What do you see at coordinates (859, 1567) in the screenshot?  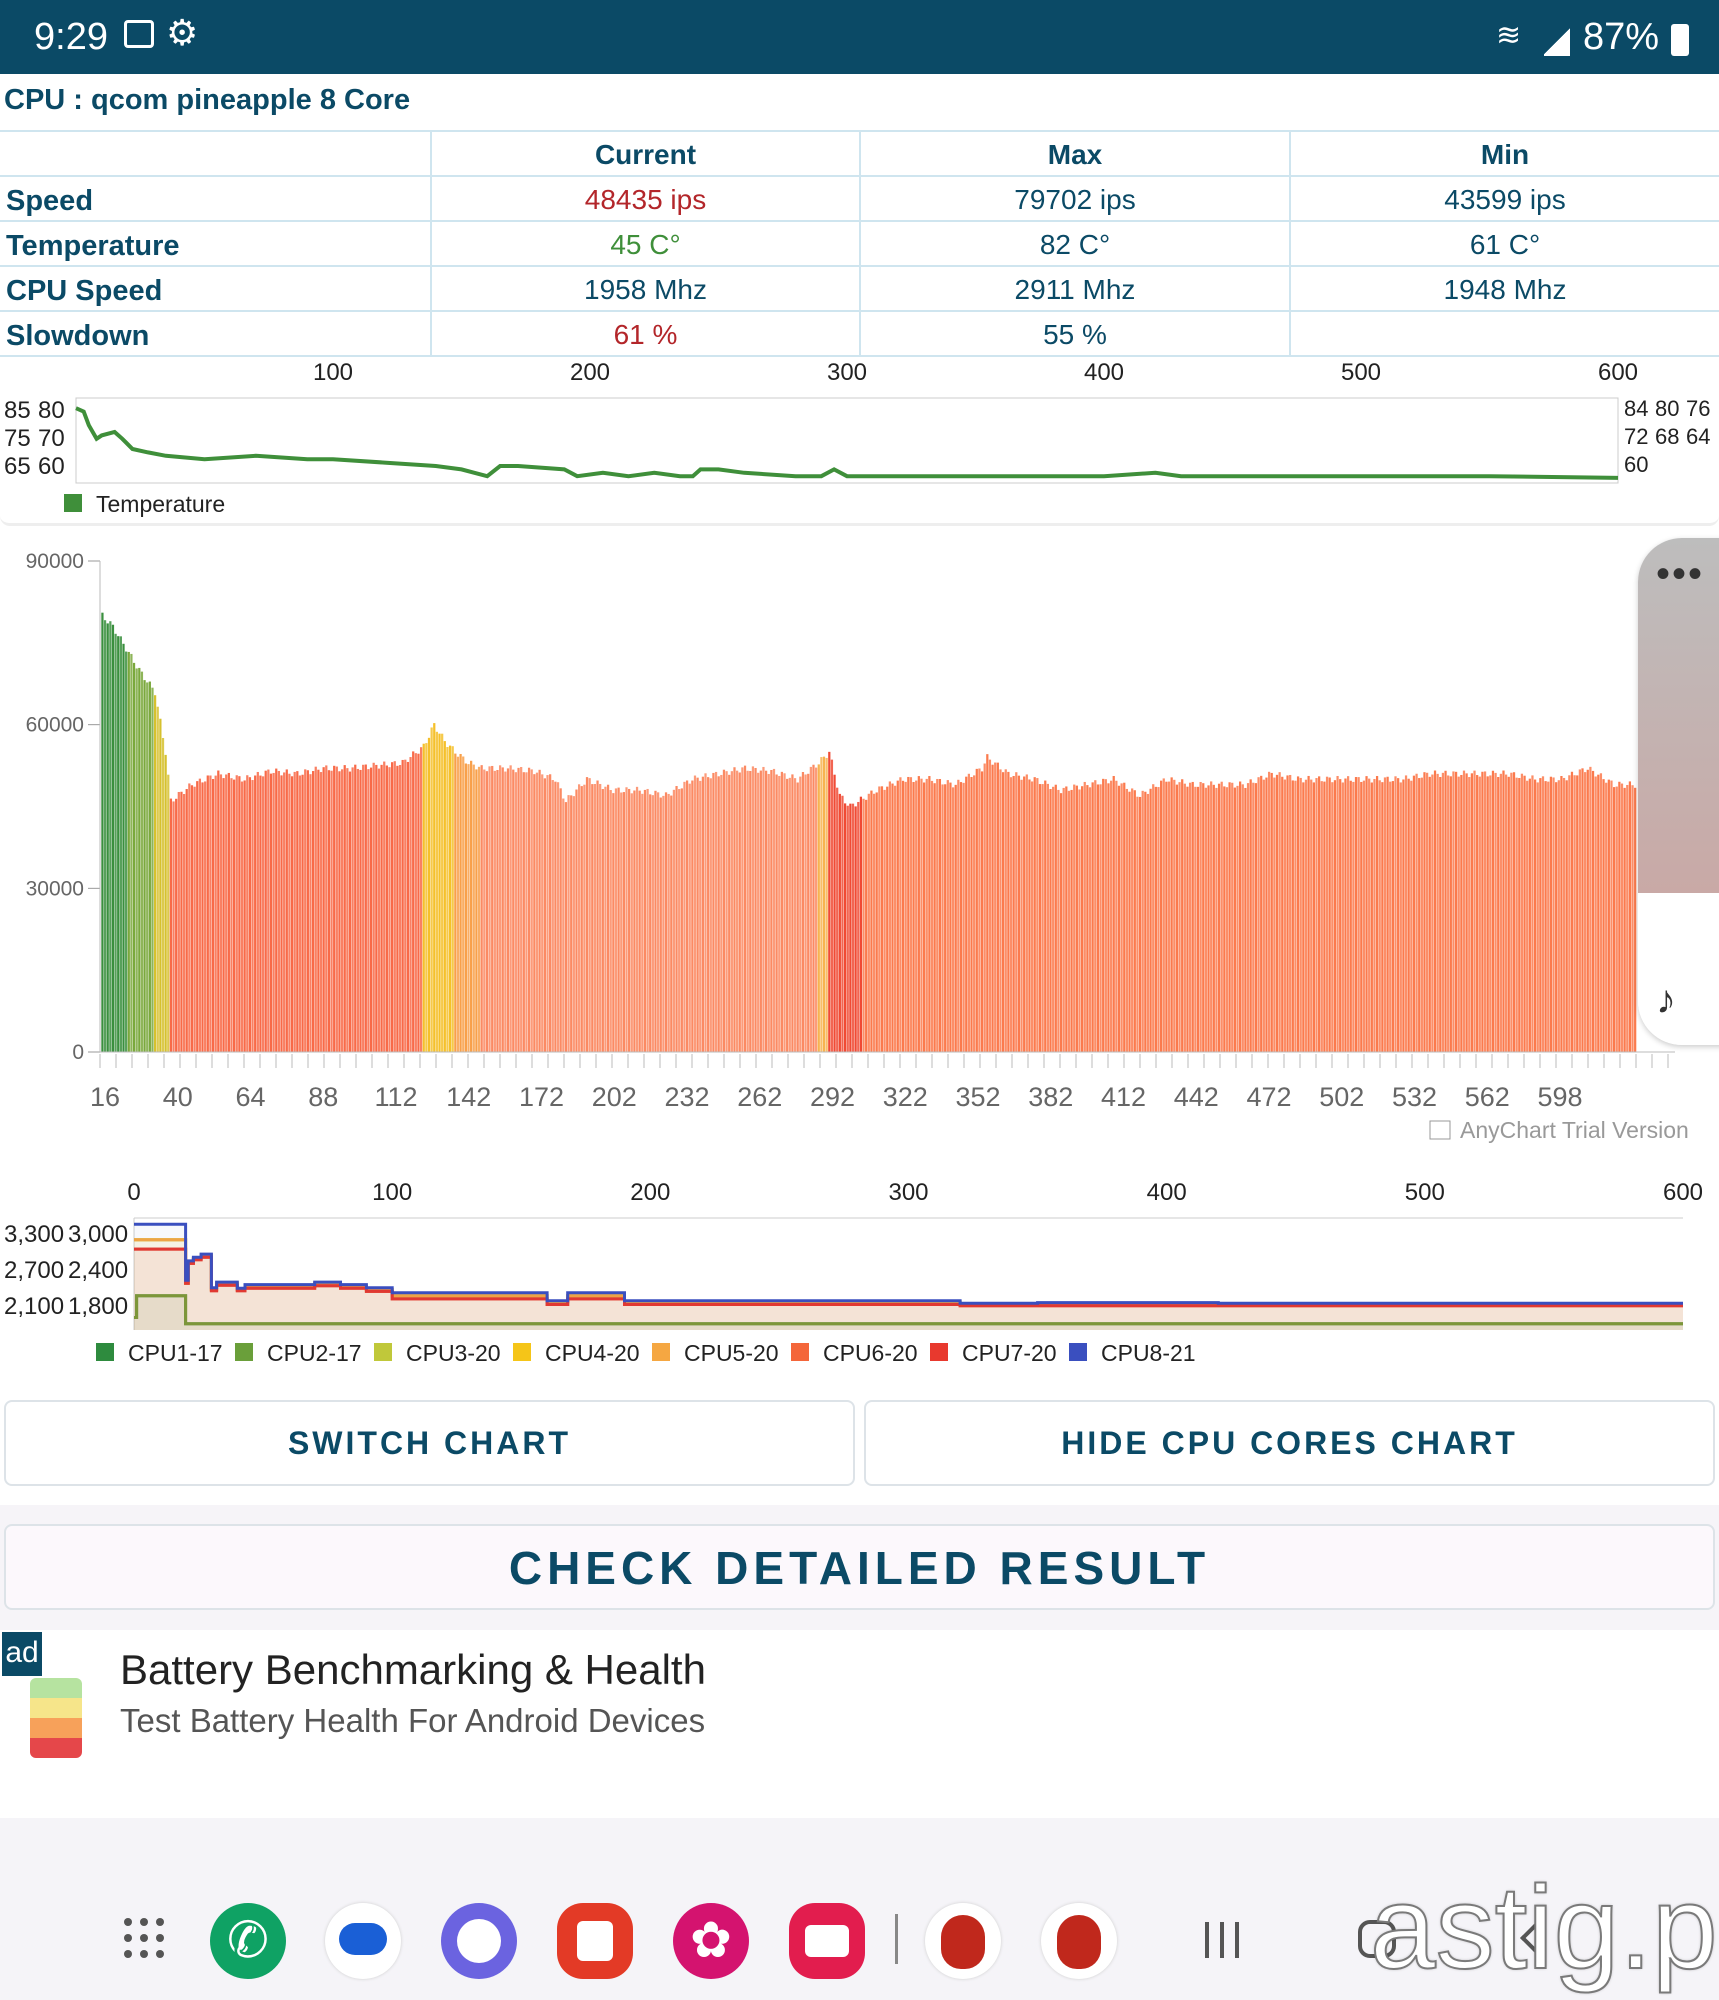 I see `check-detailed-result-button: CHECK DETAILED RESULT` at bounding box center [859, 1567].